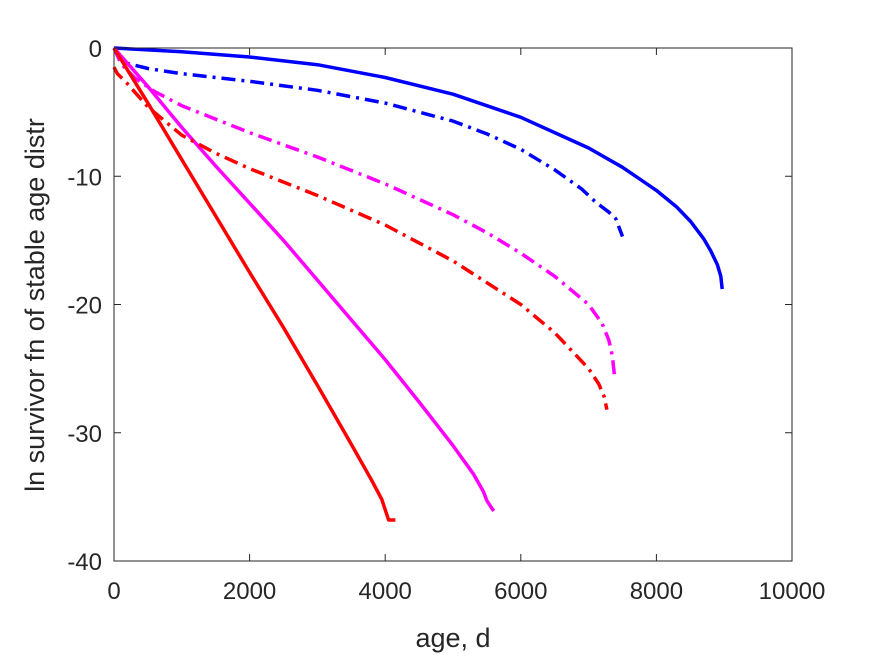  I want to click on y-tick-label: 0, so click(95, 49).